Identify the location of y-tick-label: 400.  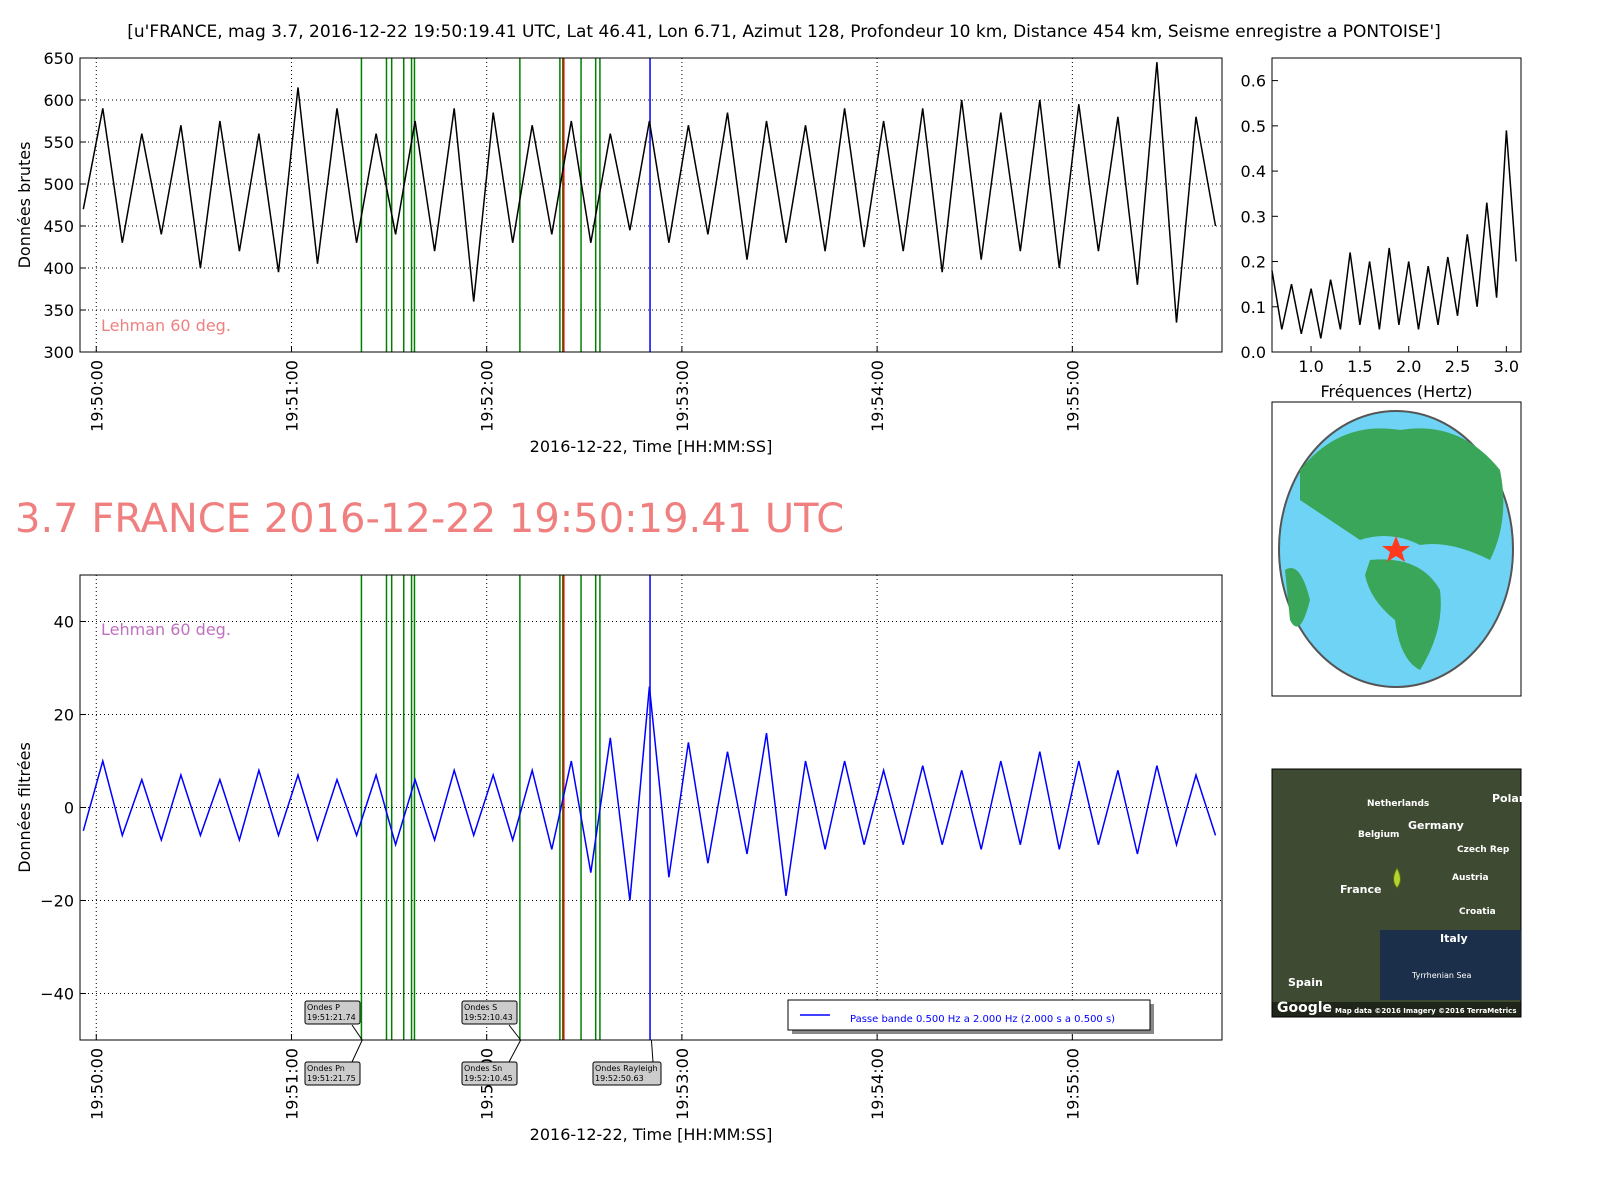
(58, 268).